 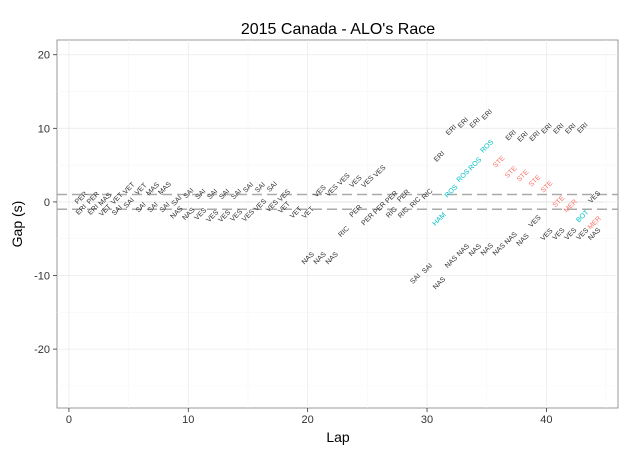 I want to click on x-tick-label: 40, so click(x=546, y=420).